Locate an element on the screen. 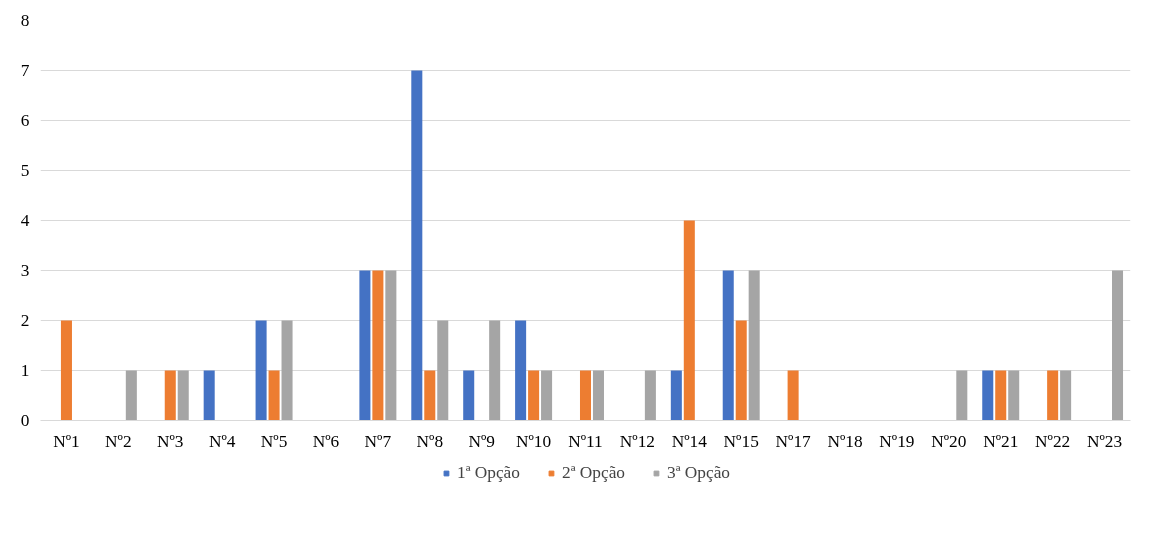 This screenshot has width=1167, height=536. x-tick-label: Nº20 is located at coordinates (949, 441).